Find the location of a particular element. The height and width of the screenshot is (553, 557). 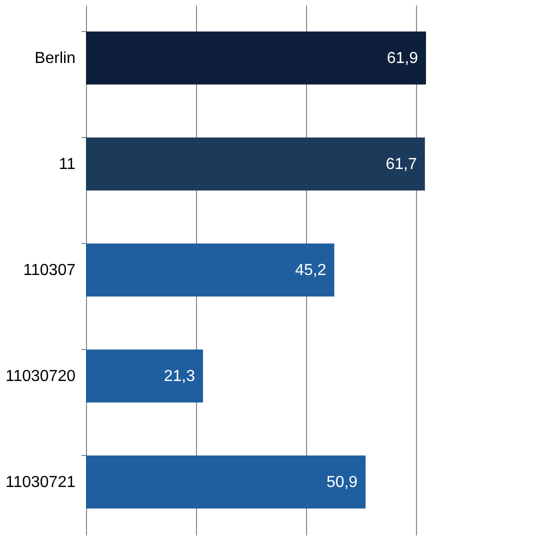

y-tick-label: 11030721 is located at coordinates (41, 482).